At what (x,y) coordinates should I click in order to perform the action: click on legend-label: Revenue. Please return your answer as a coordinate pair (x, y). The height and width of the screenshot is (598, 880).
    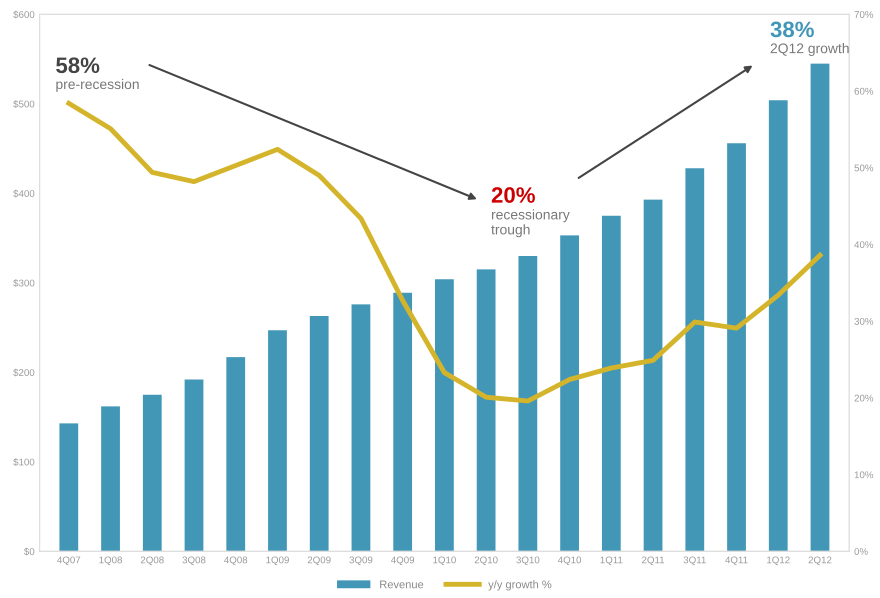
    Looking at the image, I should click on (402, 584).